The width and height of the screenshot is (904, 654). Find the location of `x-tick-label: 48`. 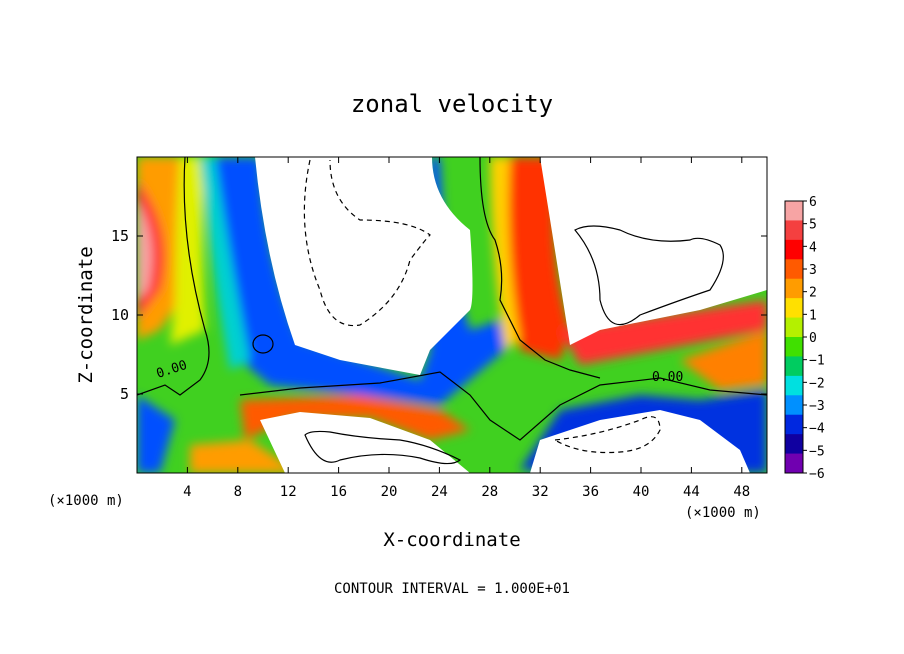

x-tick-label: 48 is located at coordinates (741, 492).